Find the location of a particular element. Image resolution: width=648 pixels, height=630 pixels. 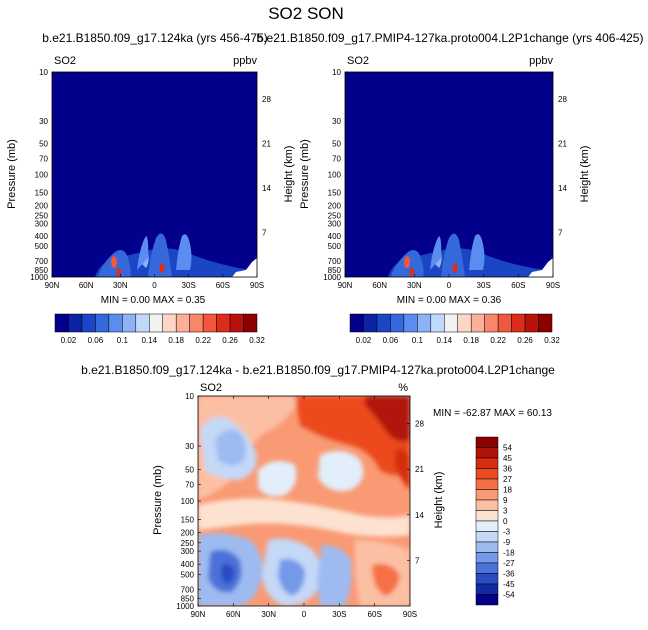

diff-field is located at coordinates (304, 501).